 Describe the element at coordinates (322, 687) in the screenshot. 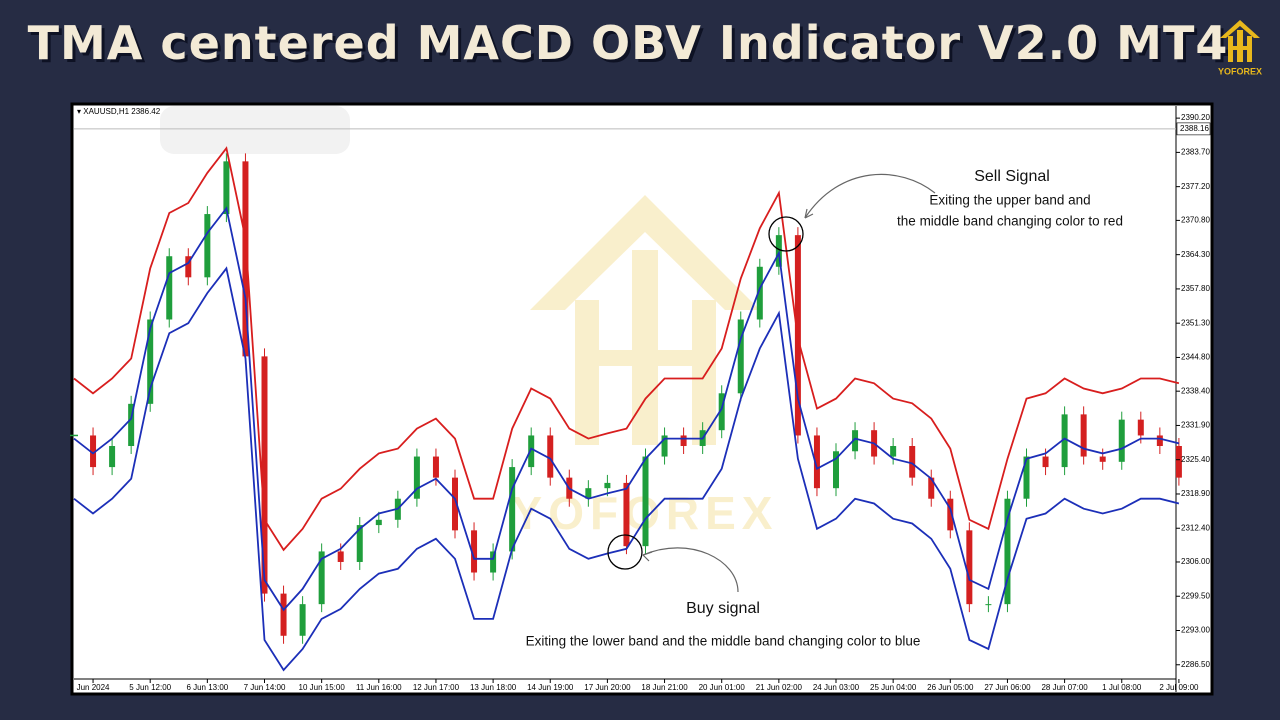

I see `x-tick-label: 10 Jun 15:00` at that location.